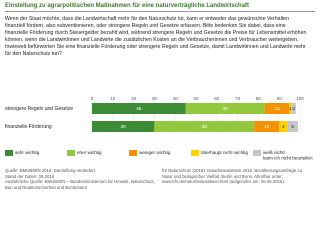 Image resolution: width=320 pixels, height=240 pixels. I want to click on x-tick-label: 70, so click(238, 98).